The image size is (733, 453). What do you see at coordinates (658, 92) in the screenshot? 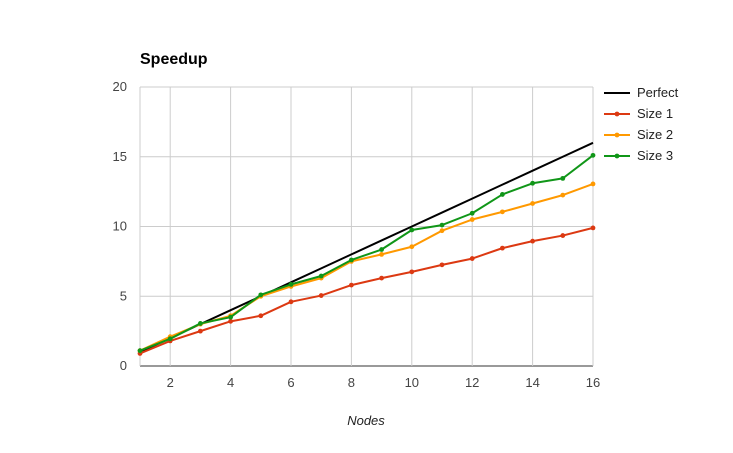
I see `legend-label-perfect: Perfect` at bounding box center [658, 92].